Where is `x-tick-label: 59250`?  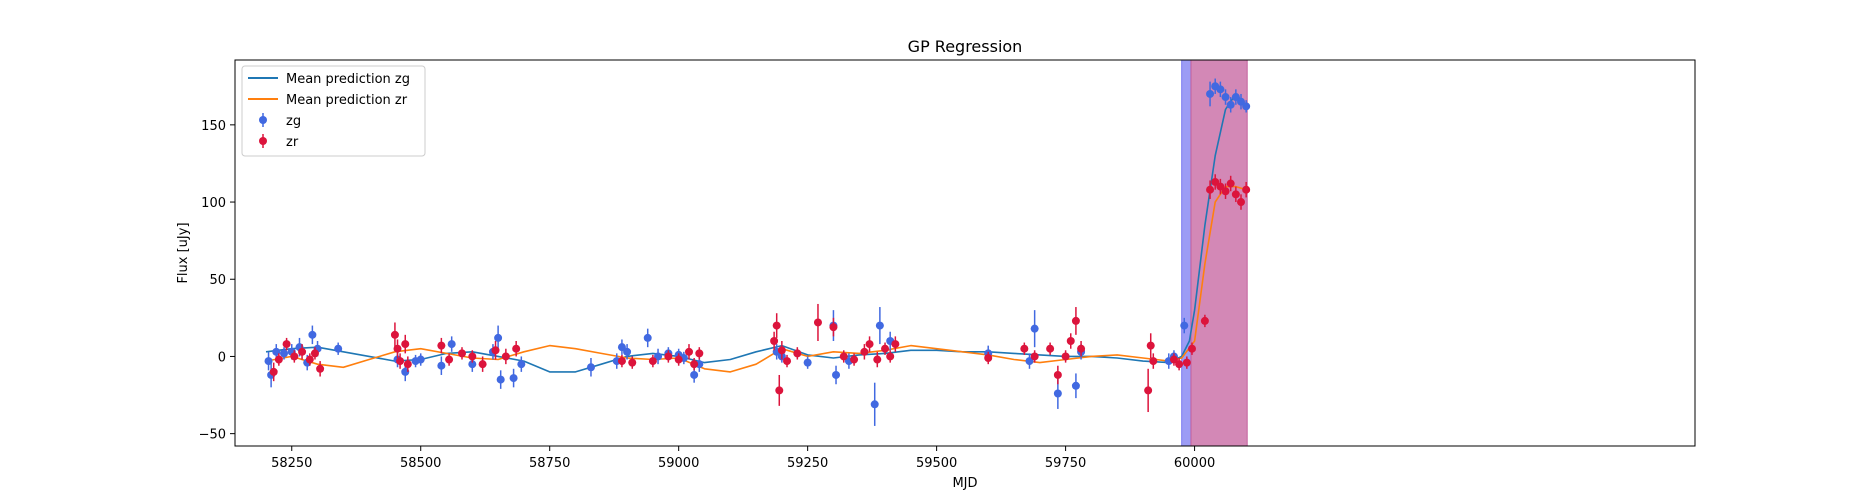 x-tick-label: 59250 is located at coordinates (807, 463).